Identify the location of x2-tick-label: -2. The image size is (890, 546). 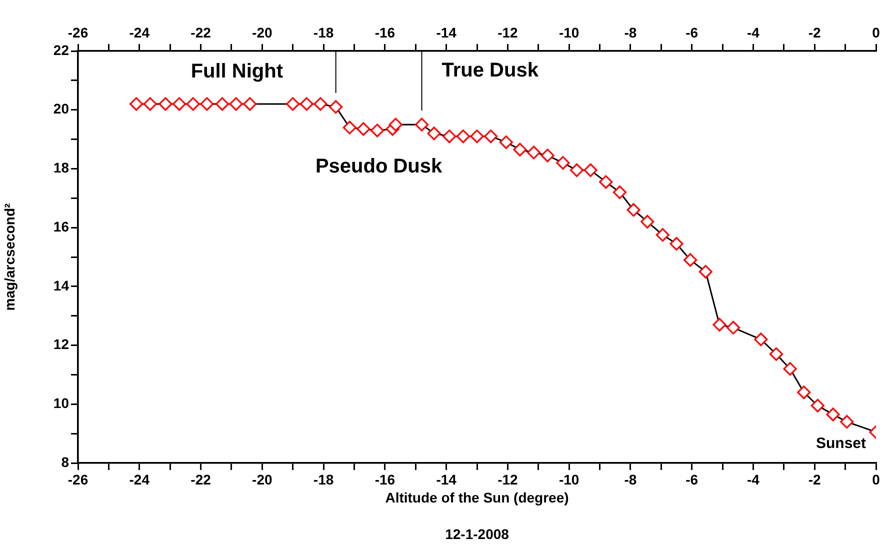
(815, 32).